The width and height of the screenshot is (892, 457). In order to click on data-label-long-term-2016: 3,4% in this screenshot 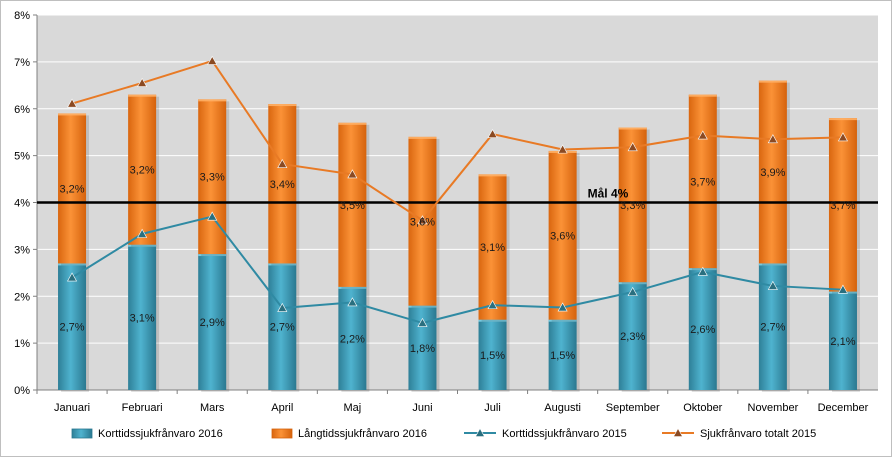, I will do `click(282, 185)`.